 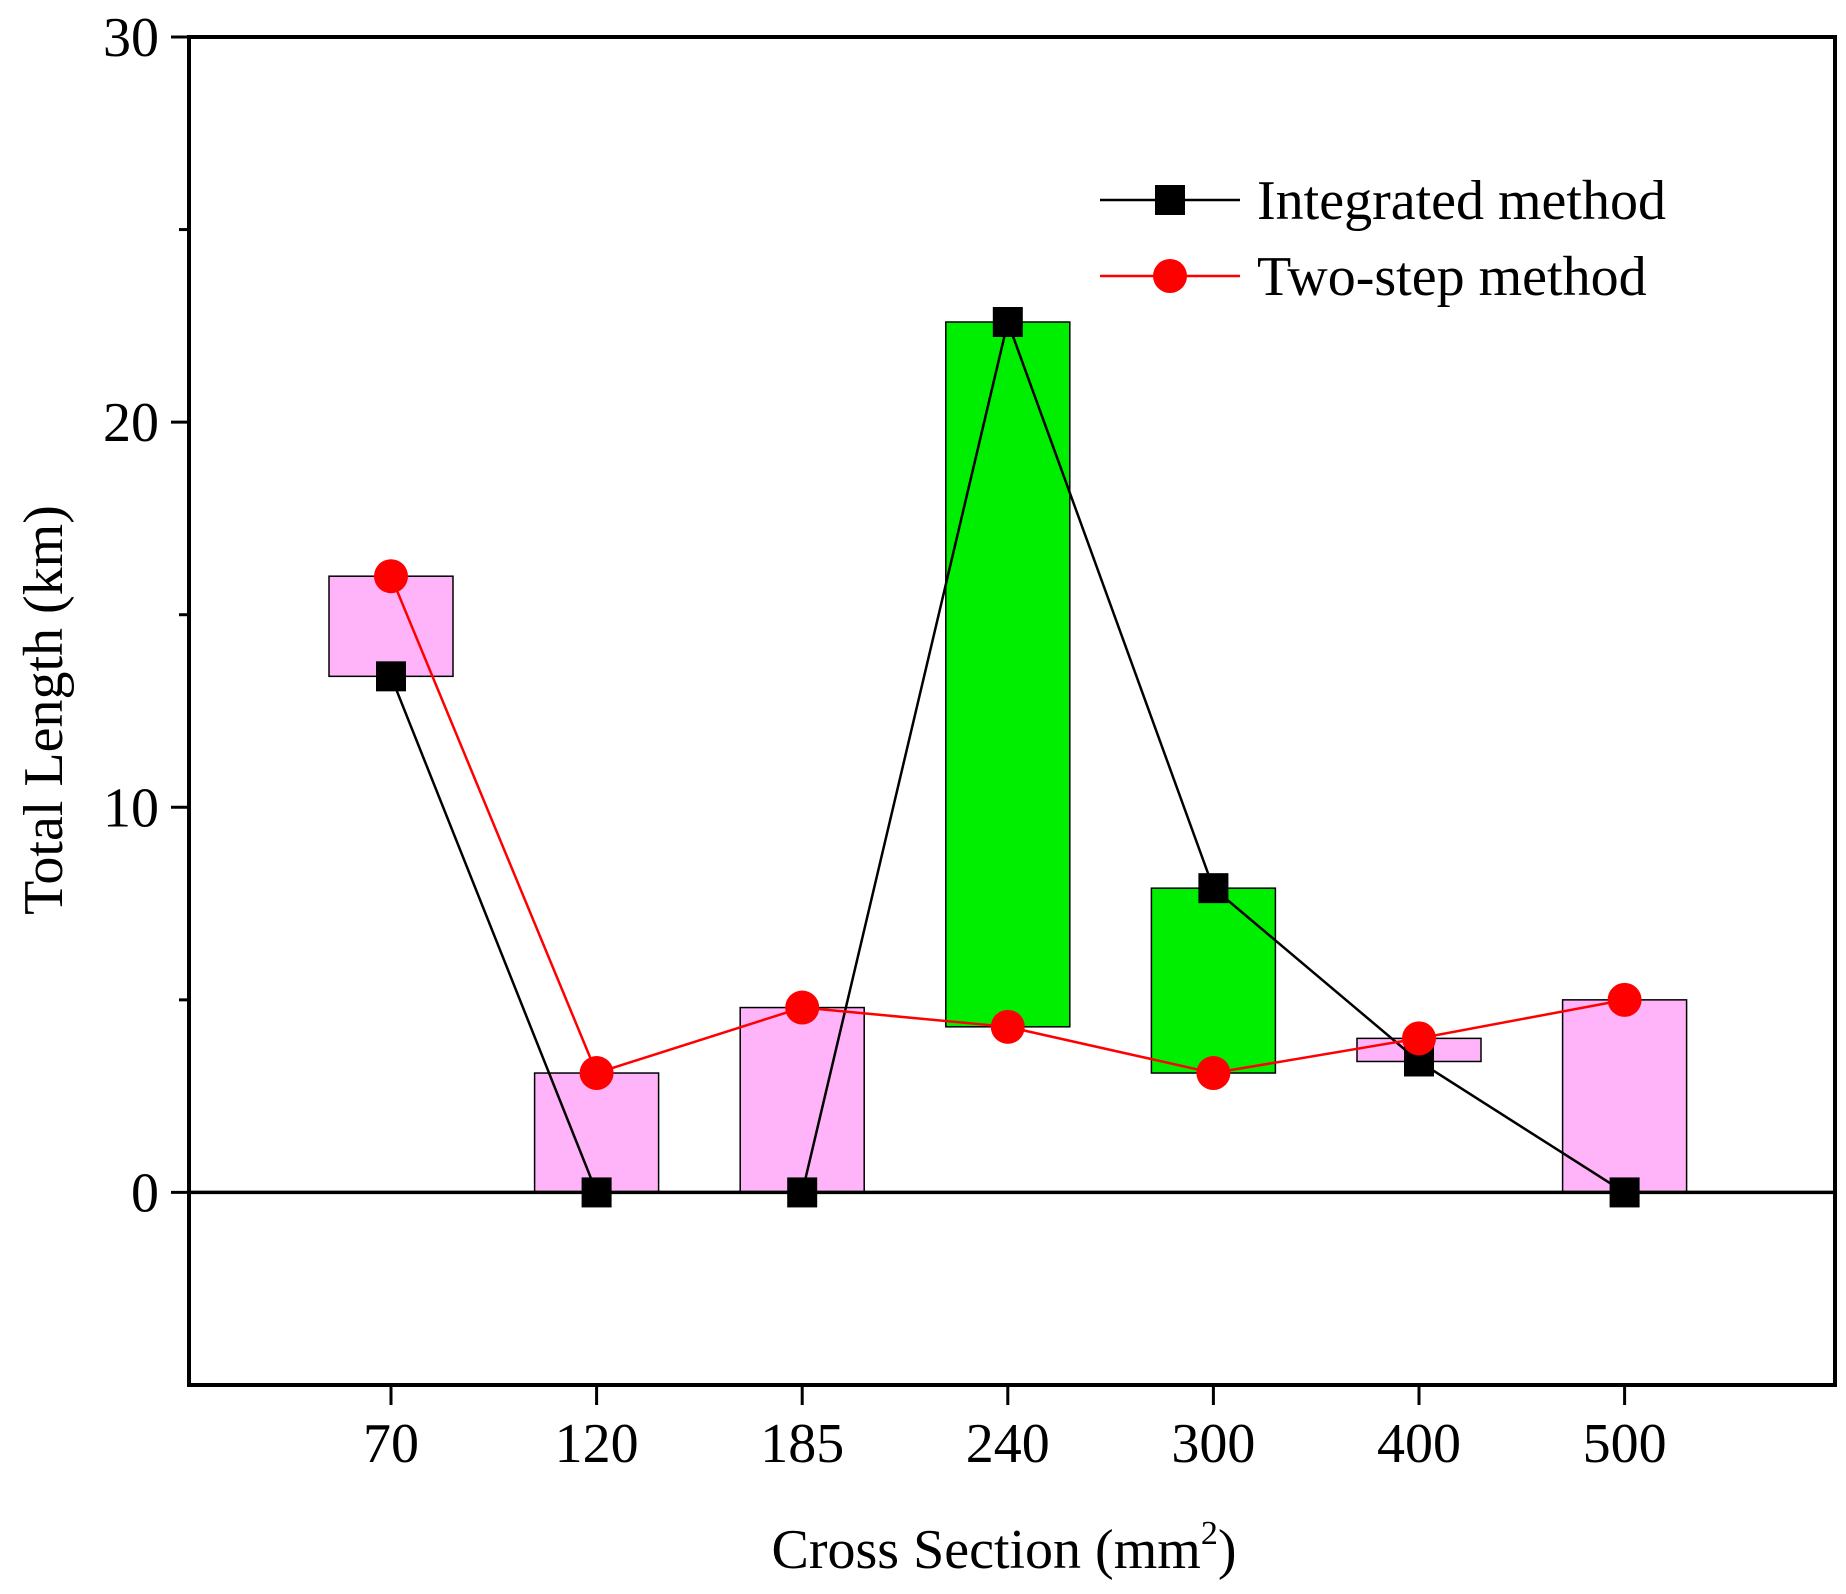 I want to click on legend-marker-integrated, so click(x=1170, y=200).